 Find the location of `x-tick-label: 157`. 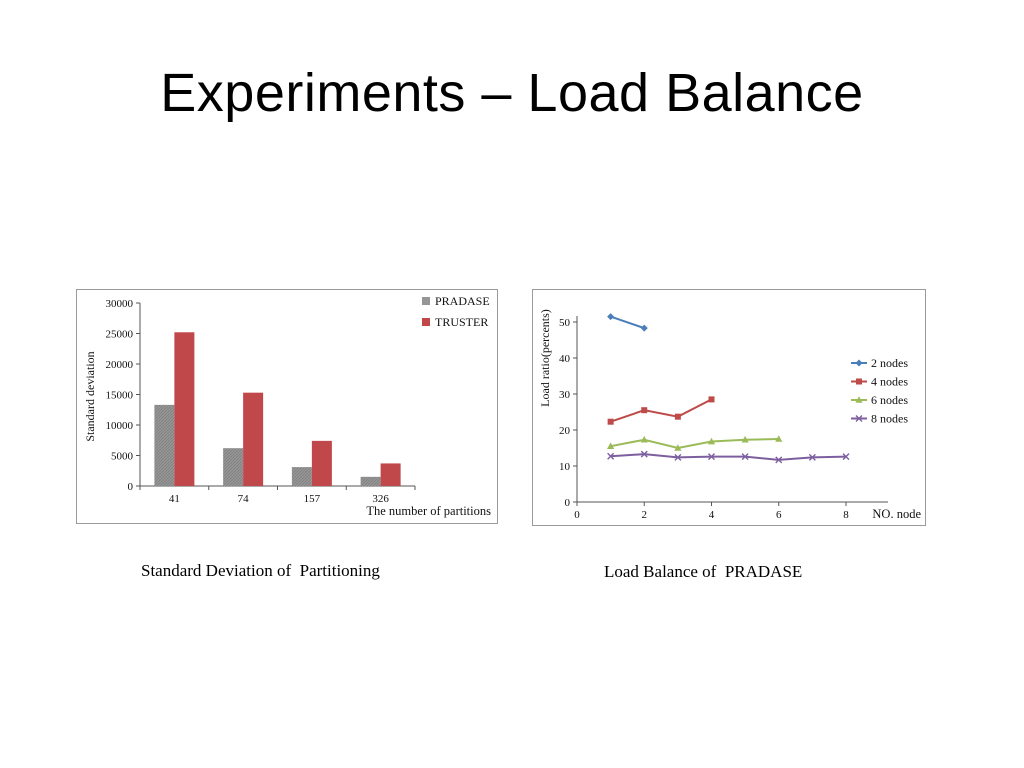

x-tick-label: 157 is located at coordinates (312, 499).